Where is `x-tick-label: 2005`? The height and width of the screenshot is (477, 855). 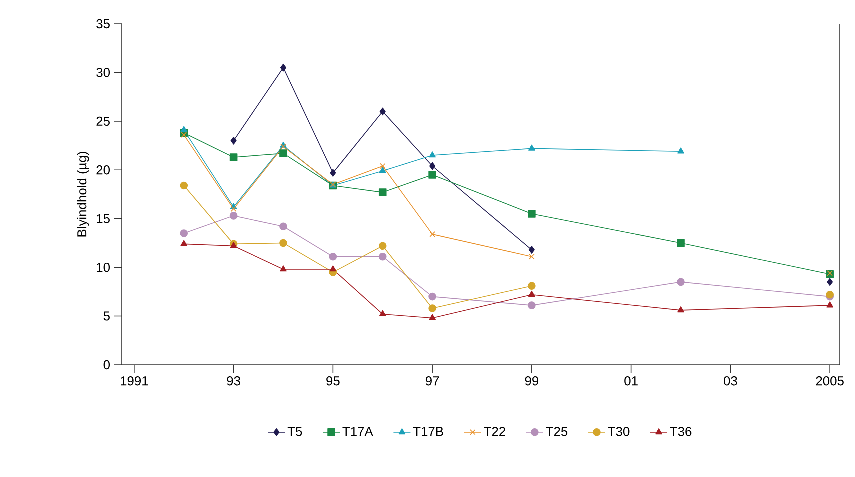
x-tick-label: 2005 is located at coordinates (830, 381).